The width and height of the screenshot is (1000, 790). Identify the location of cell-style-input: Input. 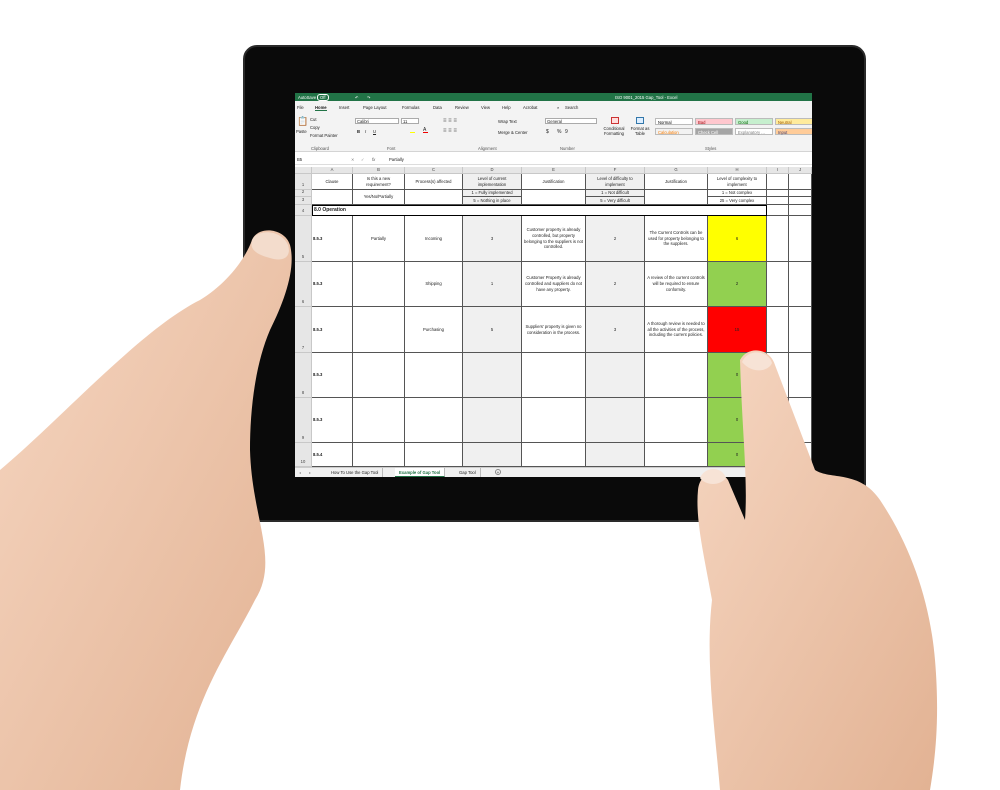
(793, 131).